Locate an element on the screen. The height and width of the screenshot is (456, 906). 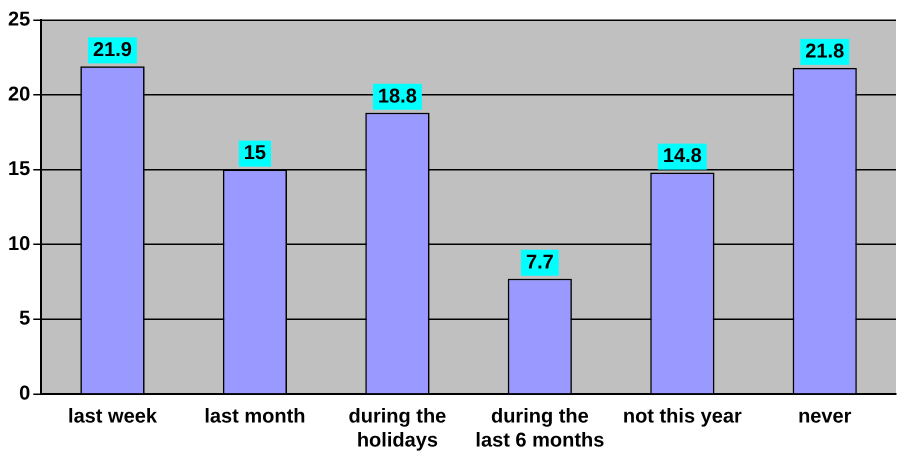
x-tick-label: last week is located at coordinates (113, 417).